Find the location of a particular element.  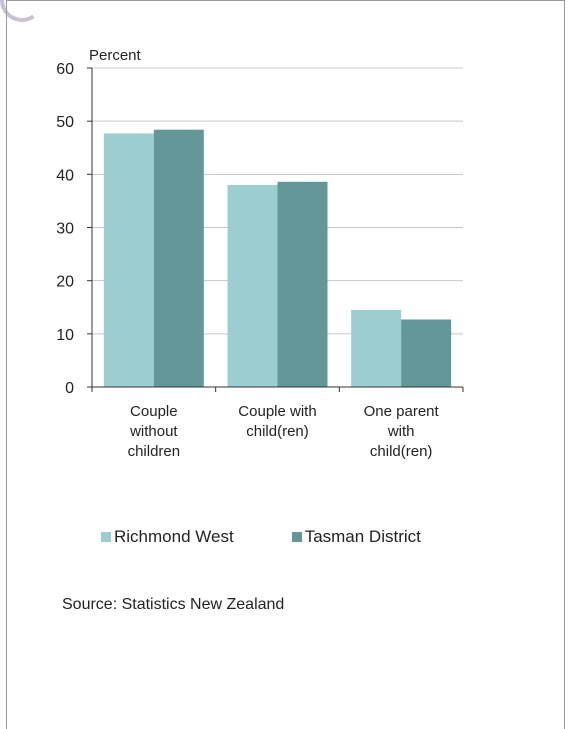

legend-item-richmond-west: Richmond West is located at coordinates (167, 537).